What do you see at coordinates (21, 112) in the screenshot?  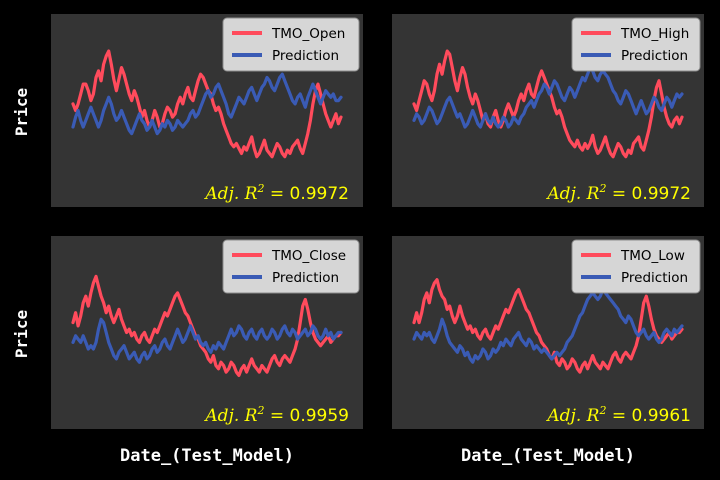 I see `y-axis-label-top: Price` at bounding box center [21, 112].